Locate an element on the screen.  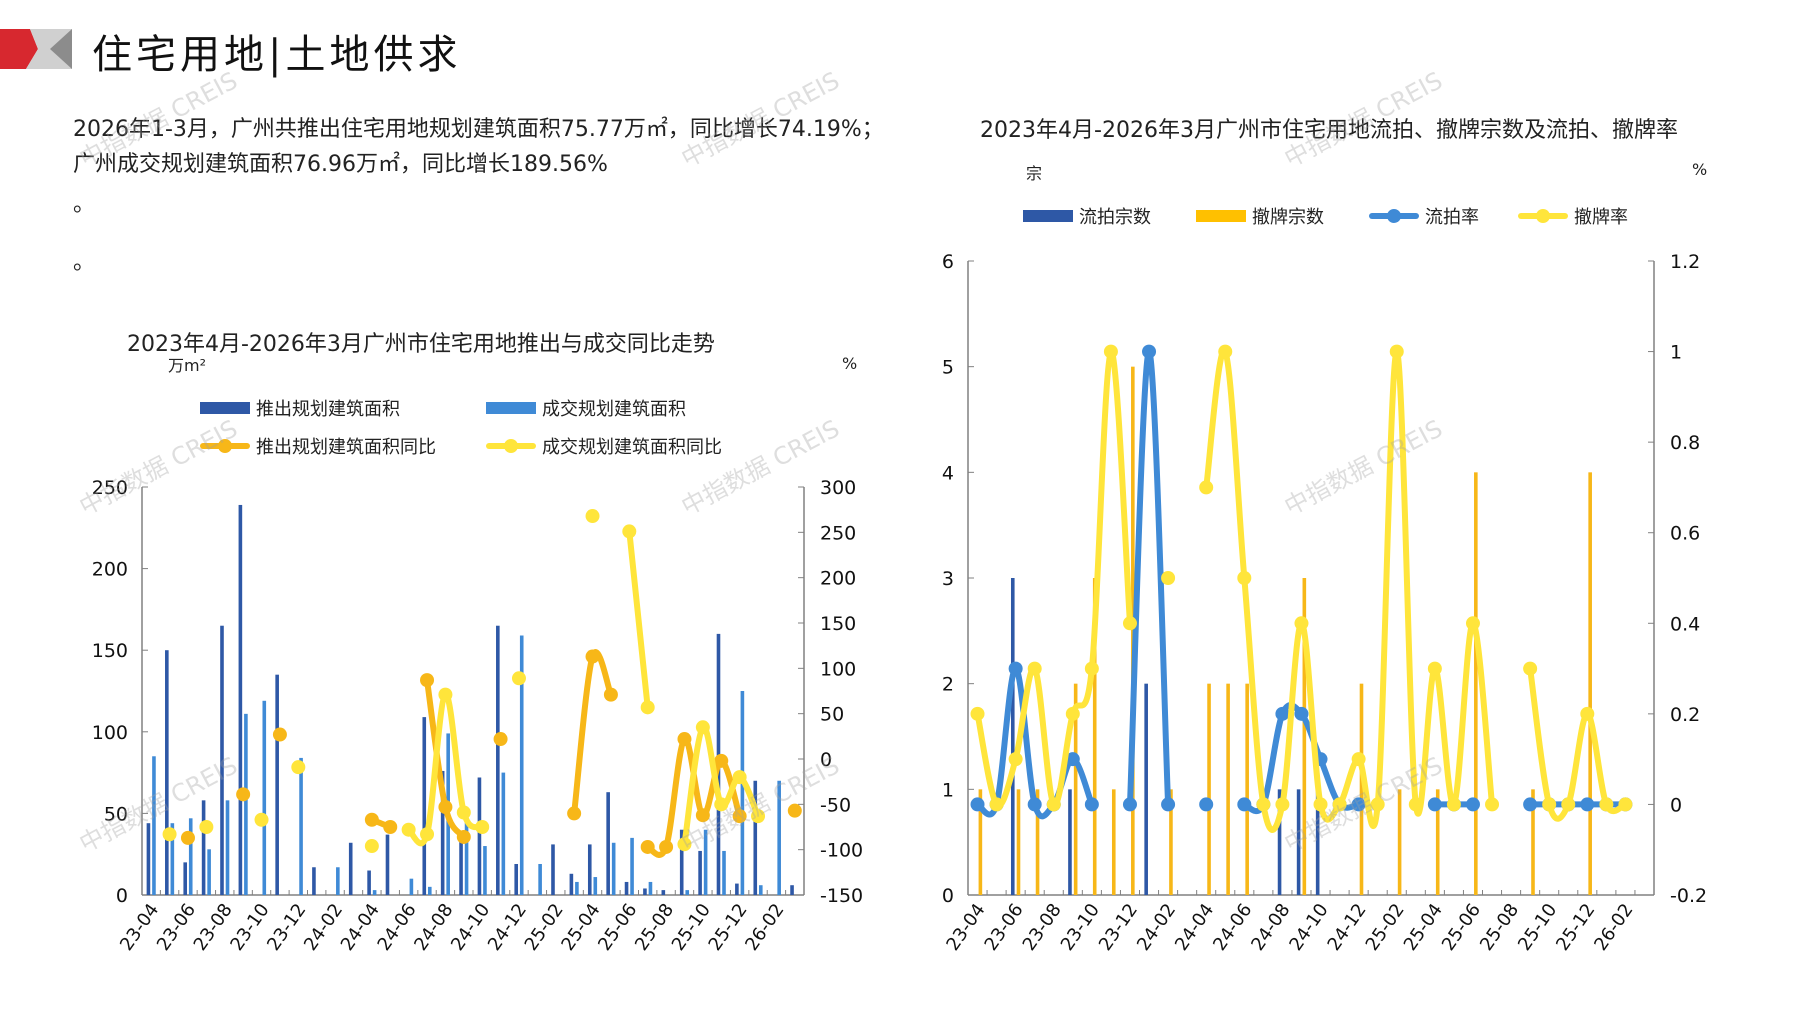
y-tick-label: 100 is located at coordinates (110, 733).